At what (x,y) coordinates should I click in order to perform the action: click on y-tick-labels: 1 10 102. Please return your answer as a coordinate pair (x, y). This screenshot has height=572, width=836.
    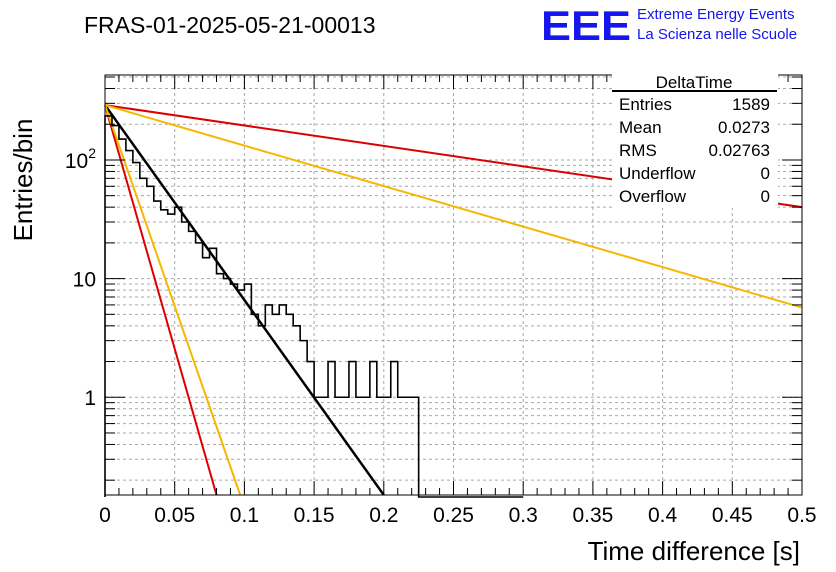
    Looking at the image, I should click on (80, 277).